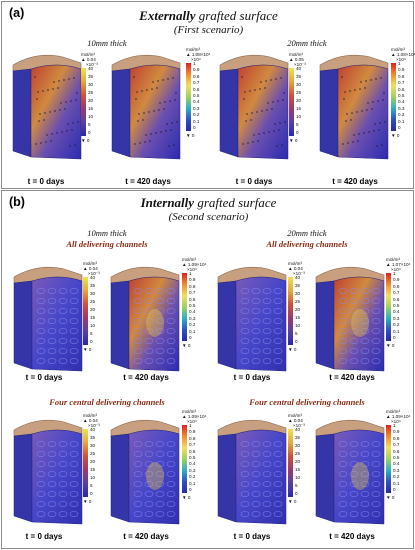 This screenshot has height=550, width=415. Describe the element at coordinates (91, 100) in the screenshot. I see `colorbar-tick-label: 20` at that location.